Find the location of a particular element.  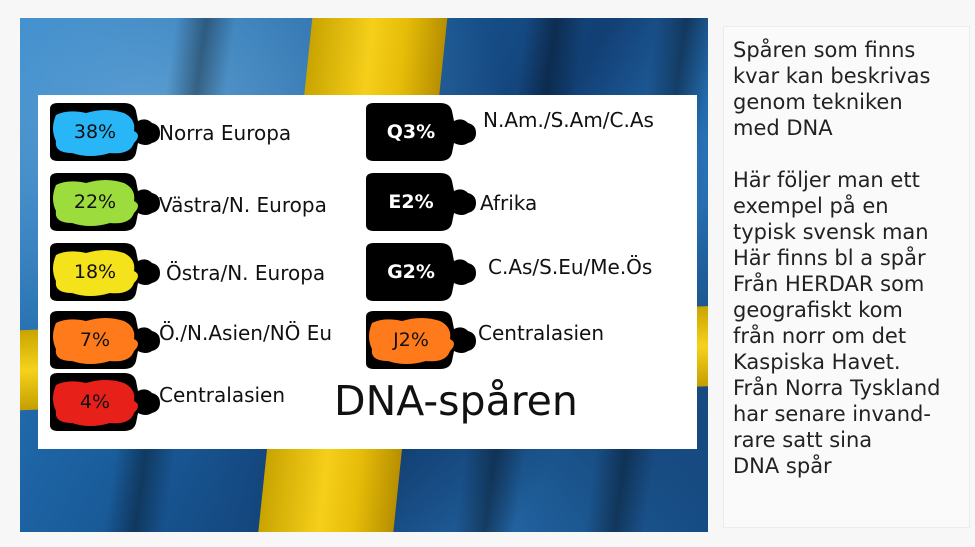

bottle-percent: 38% is located at coordinates (95, 132).